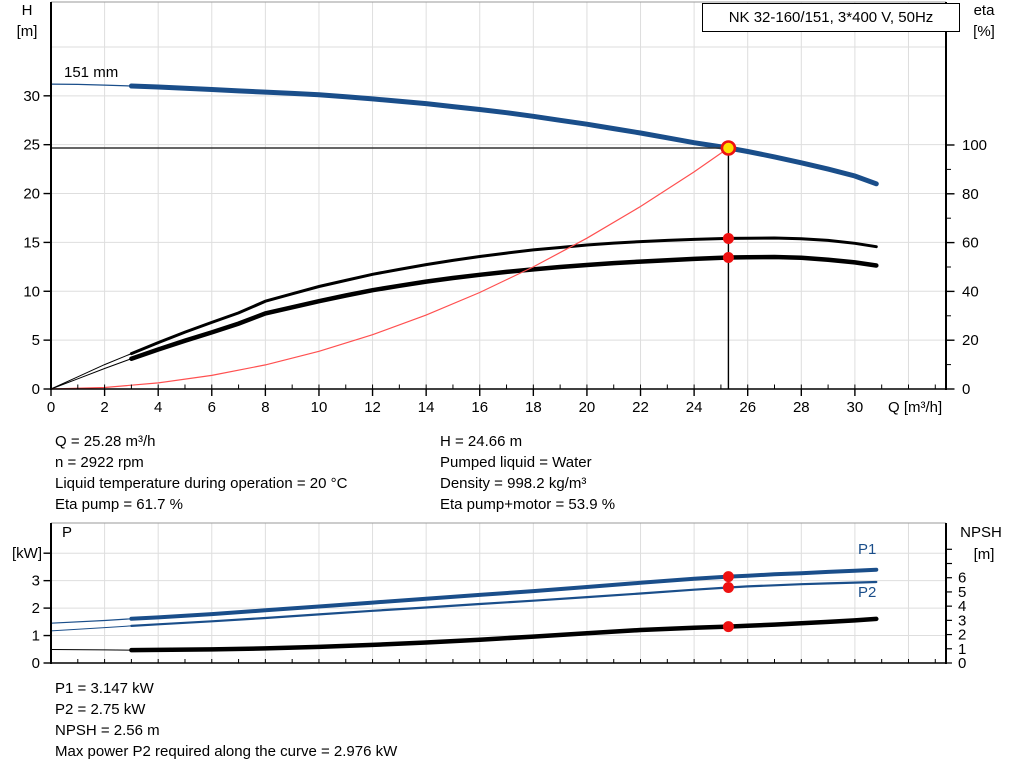 The width and height of the screenshot is (1024, 781). I want to click on eta-pump-duty-dot, so click(728, 238).